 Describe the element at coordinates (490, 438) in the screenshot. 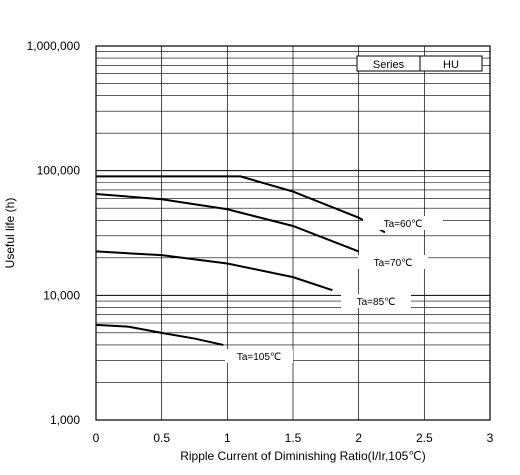

I see `x-tick-label: 3` at that location.